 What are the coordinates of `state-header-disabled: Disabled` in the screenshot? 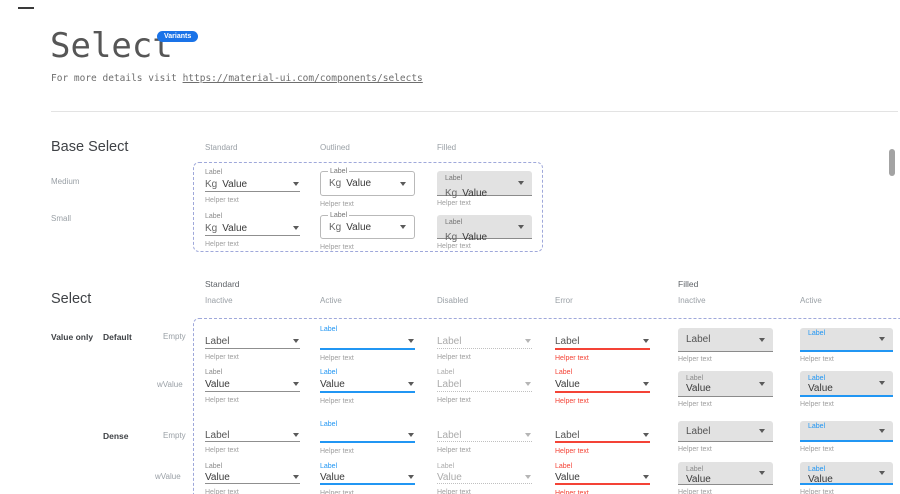 It's located at (453, 300).